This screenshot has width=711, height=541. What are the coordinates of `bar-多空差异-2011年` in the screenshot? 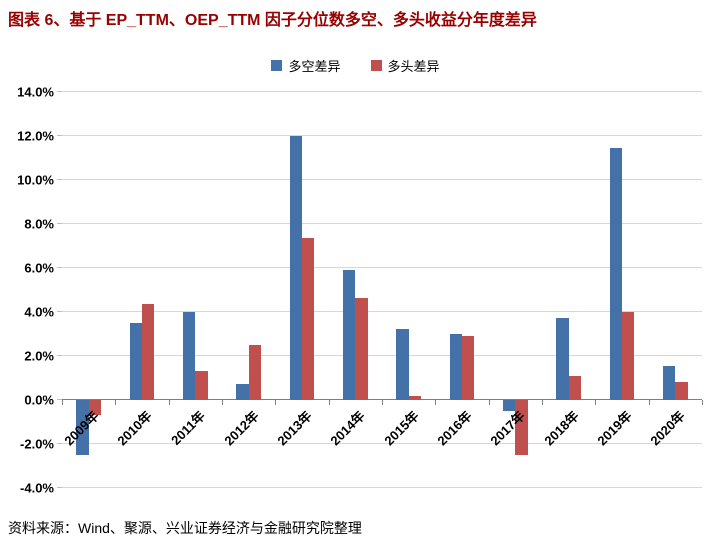 It's located at (189, 356).